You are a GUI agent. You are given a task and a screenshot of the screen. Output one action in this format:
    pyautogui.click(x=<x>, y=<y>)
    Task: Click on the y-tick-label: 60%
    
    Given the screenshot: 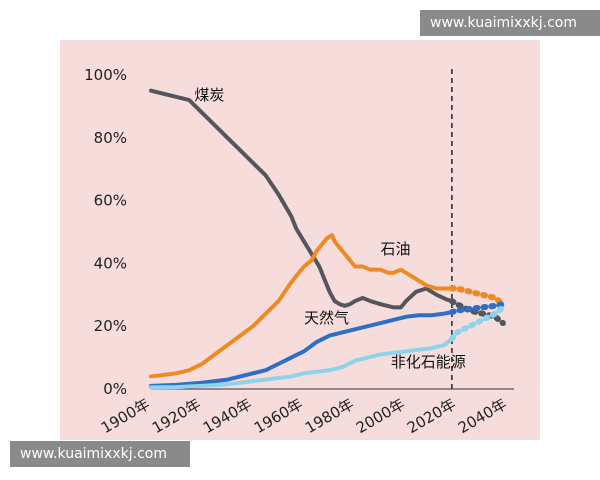 What is the action you would take?
    pyautogui.click(x=110, y=201)
    